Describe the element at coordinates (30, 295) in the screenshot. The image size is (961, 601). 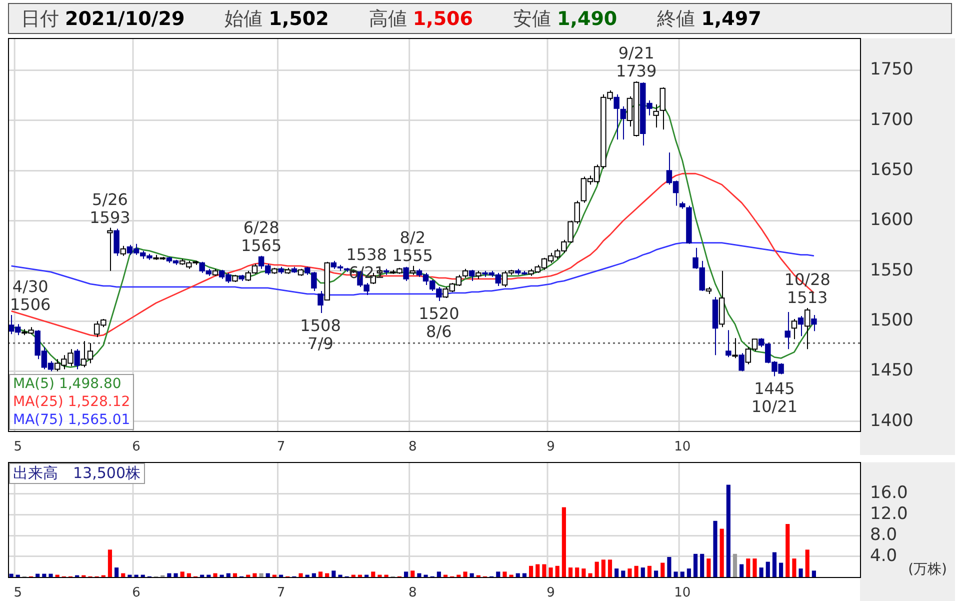
I see `annotation: 4/30 1506` at that location.